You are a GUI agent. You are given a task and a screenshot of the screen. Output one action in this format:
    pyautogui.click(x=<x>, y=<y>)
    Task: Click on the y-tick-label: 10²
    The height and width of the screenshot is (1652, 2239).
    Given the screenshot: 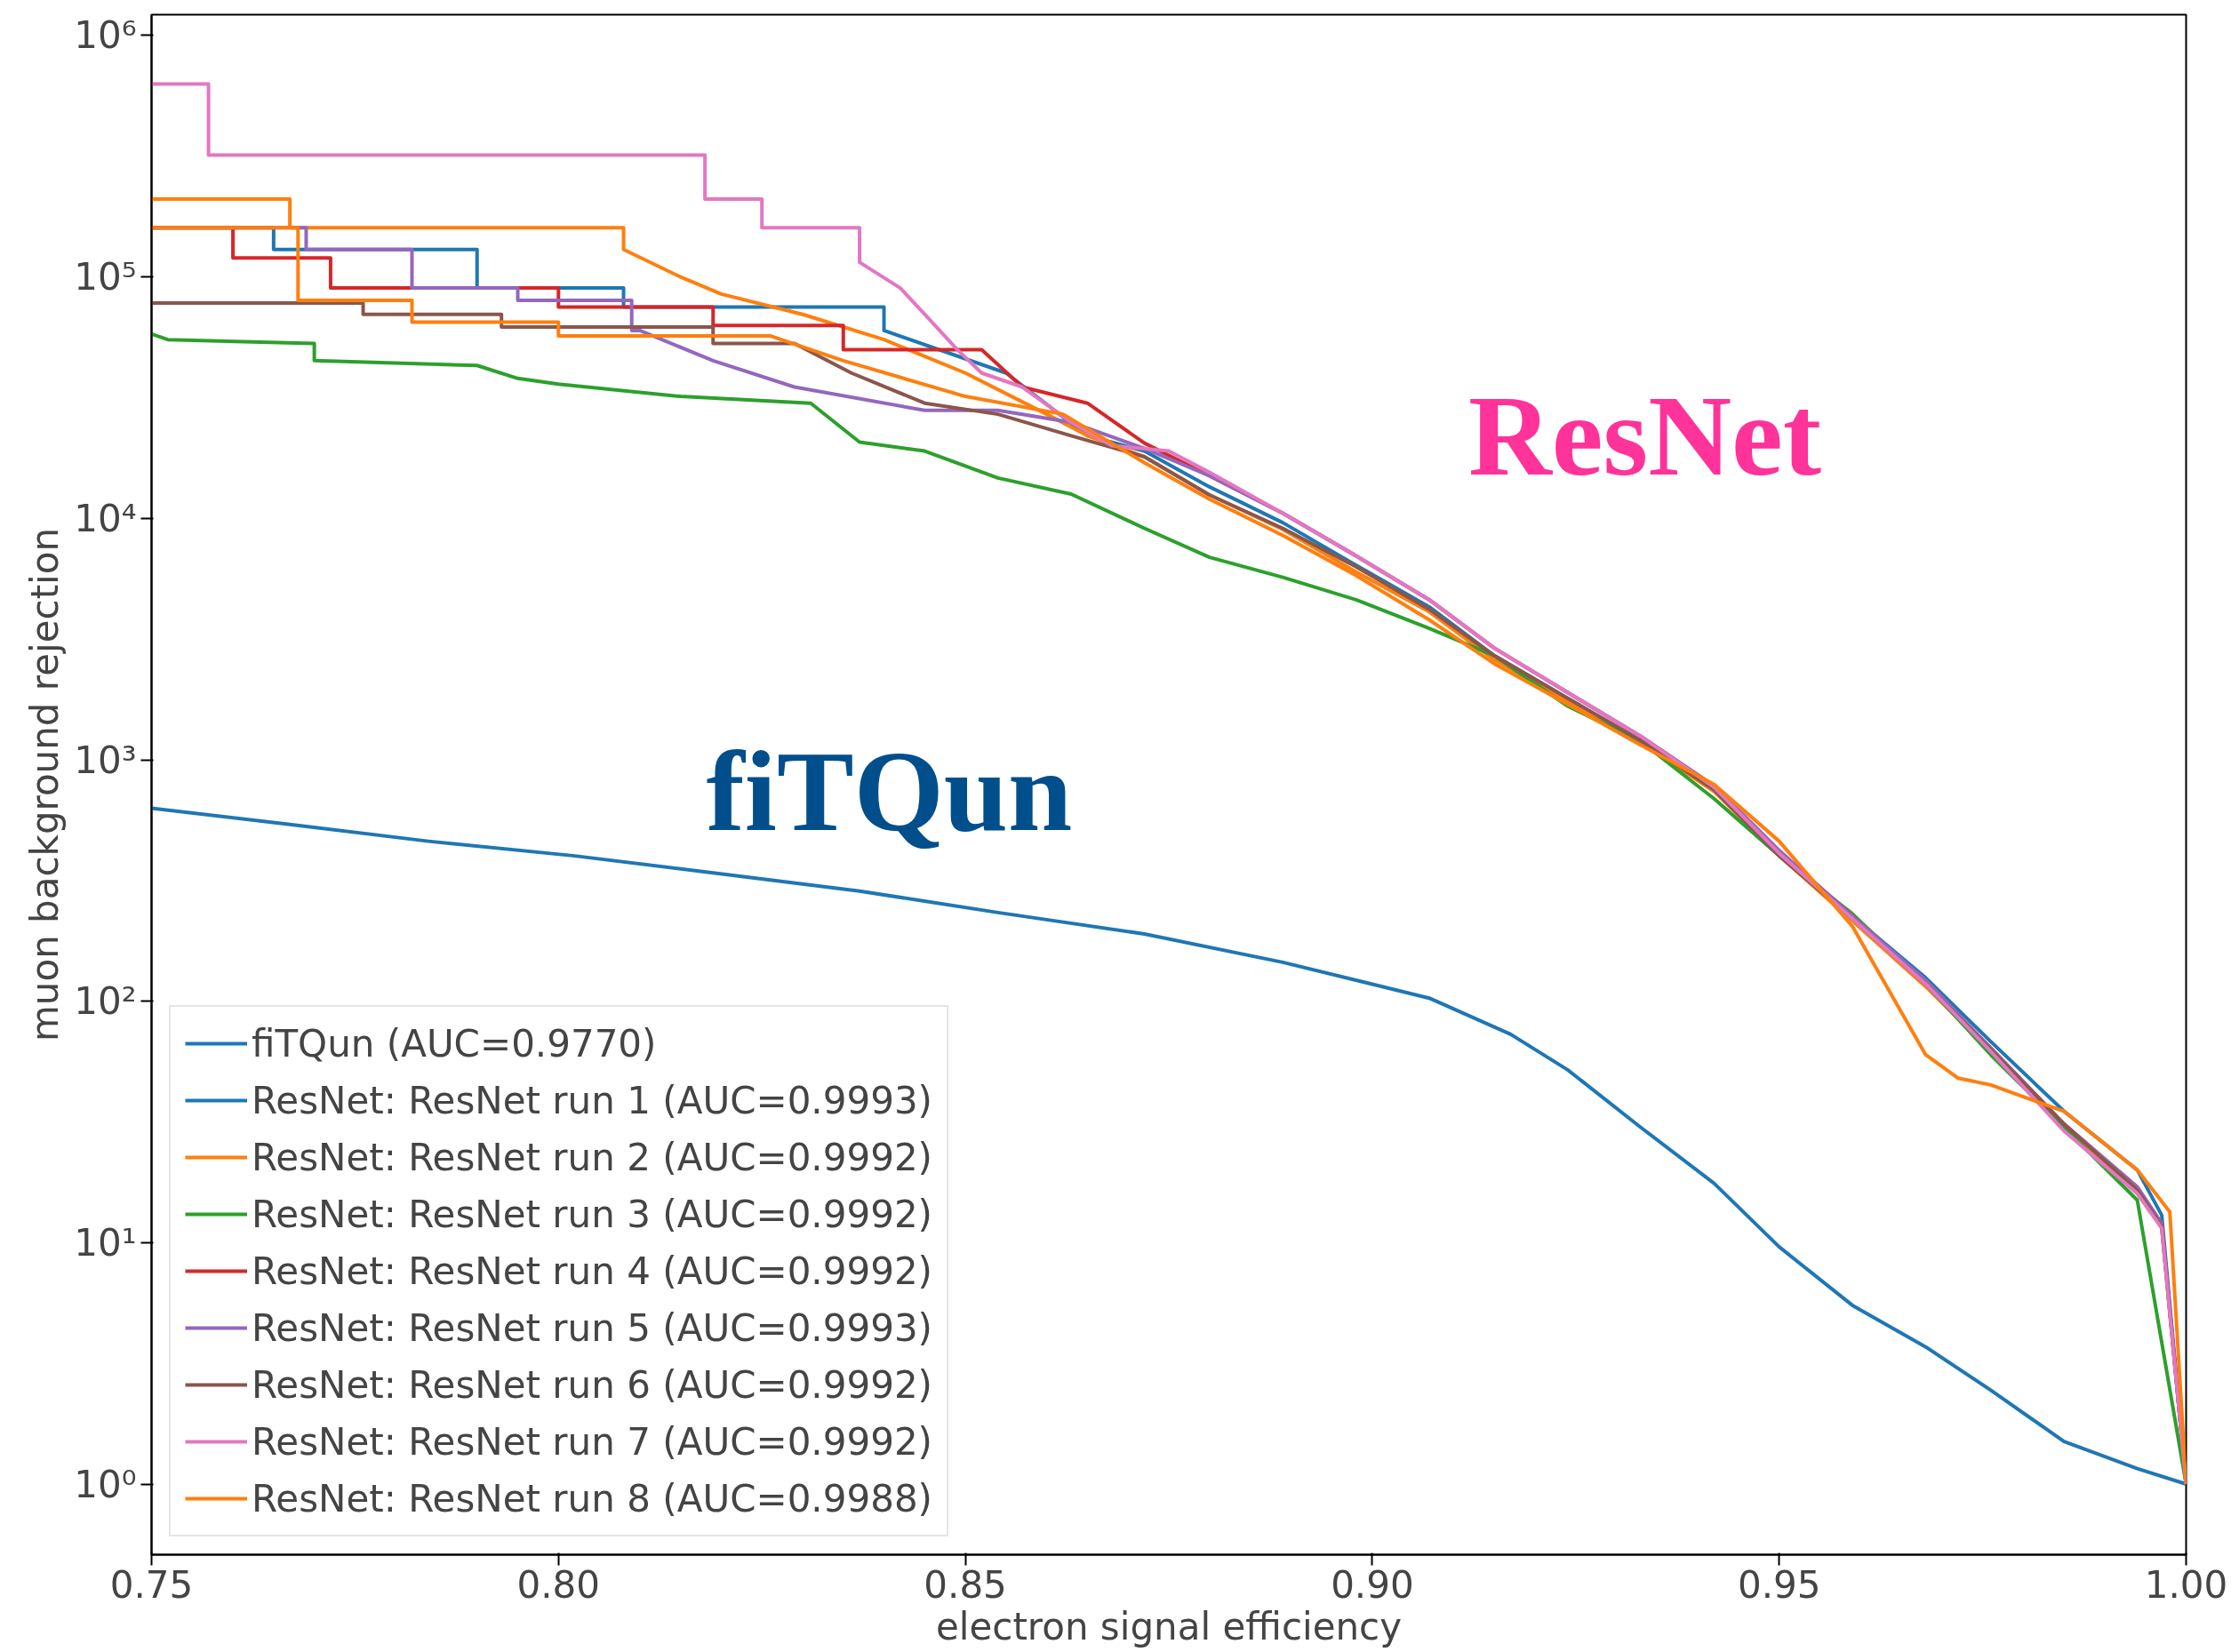 What is the action you would take?
    pyautogui.click(x=105, y=1001)
    